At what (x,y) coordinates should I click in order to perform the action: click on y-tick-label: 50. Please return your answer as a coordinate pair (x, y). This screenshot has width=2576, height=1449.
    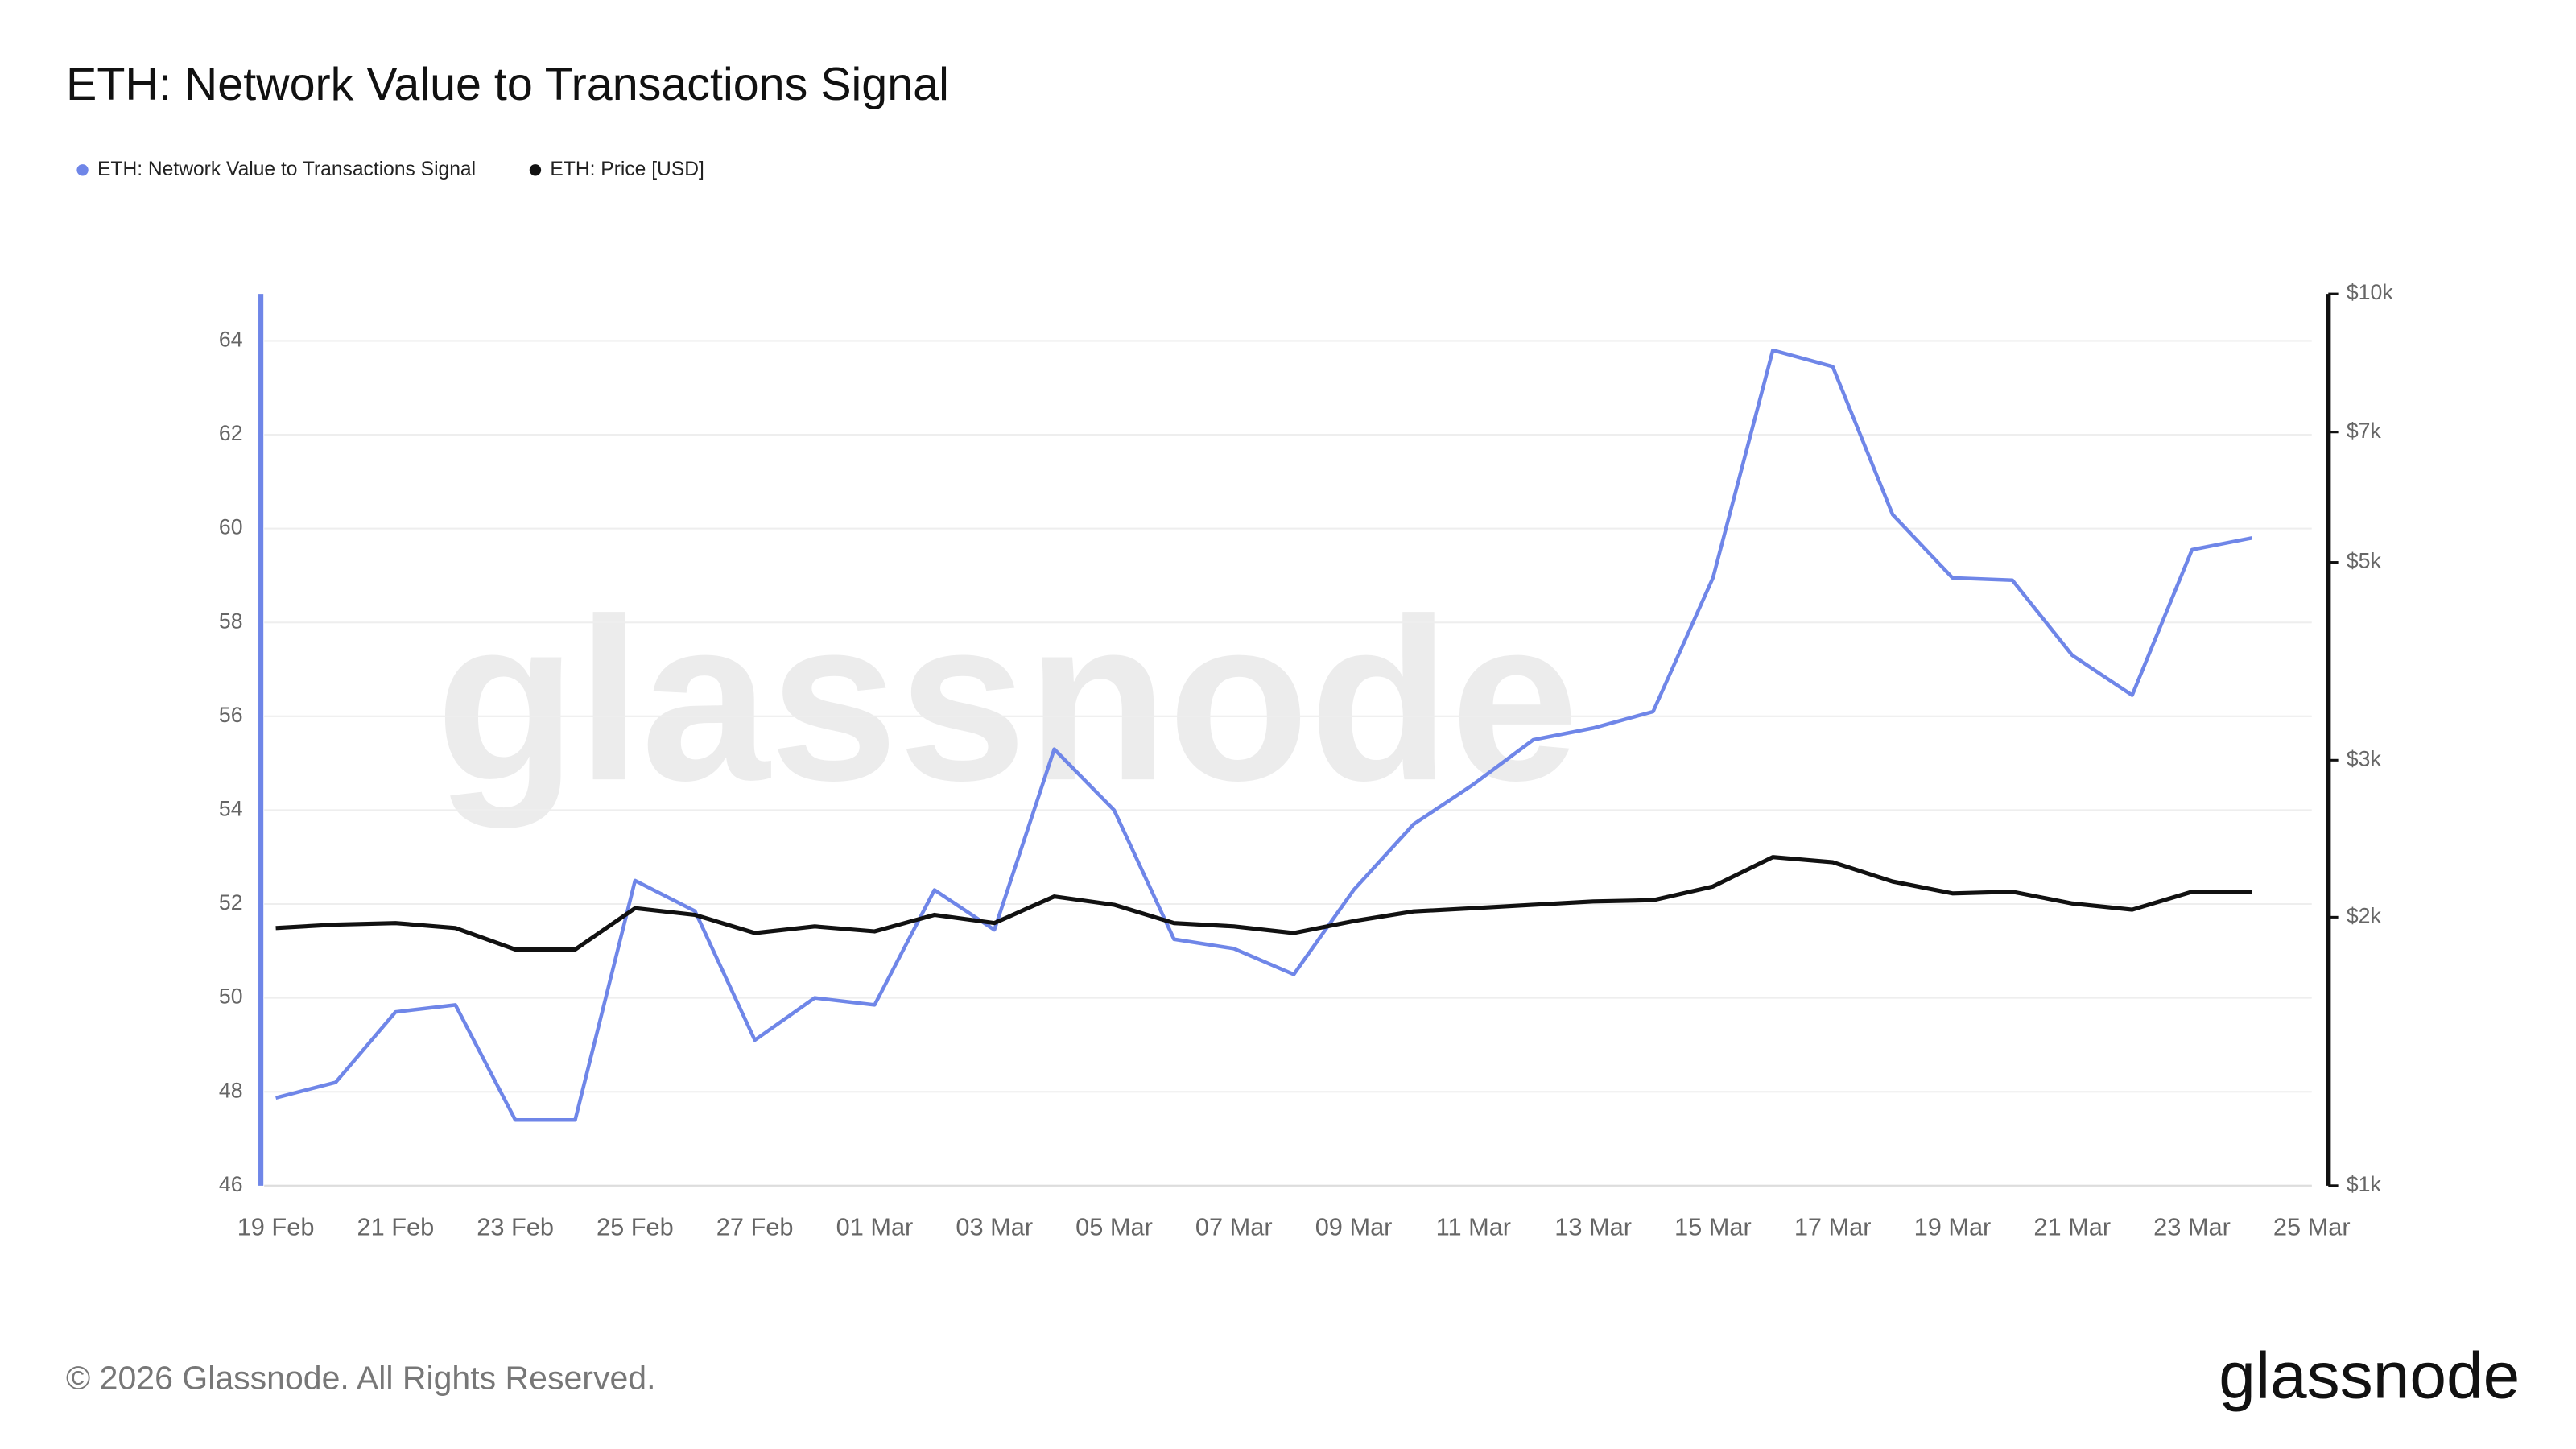
    Looking at the image, I should click on (231, 997).